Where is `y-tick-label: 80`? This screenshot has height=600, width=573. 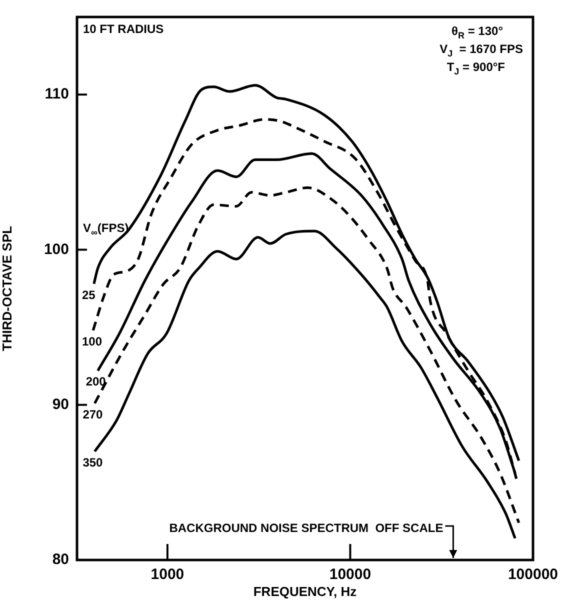
y-tick-label: 80 is located at coordinates (60, 559).